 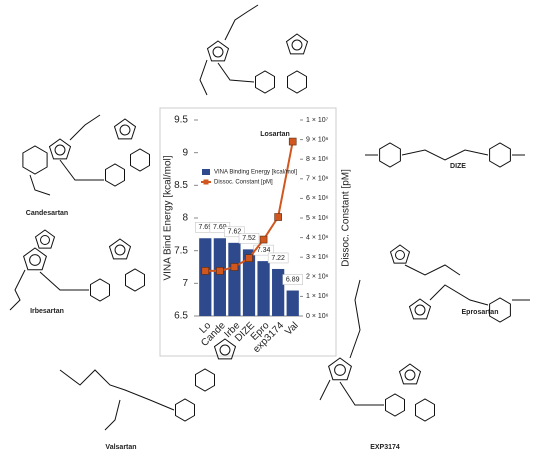 What do you see at coordinates (317, 316) in the screenshot?
I see `y2-tick-label: 0 × 10⁶` at bounding box center [317, 316].